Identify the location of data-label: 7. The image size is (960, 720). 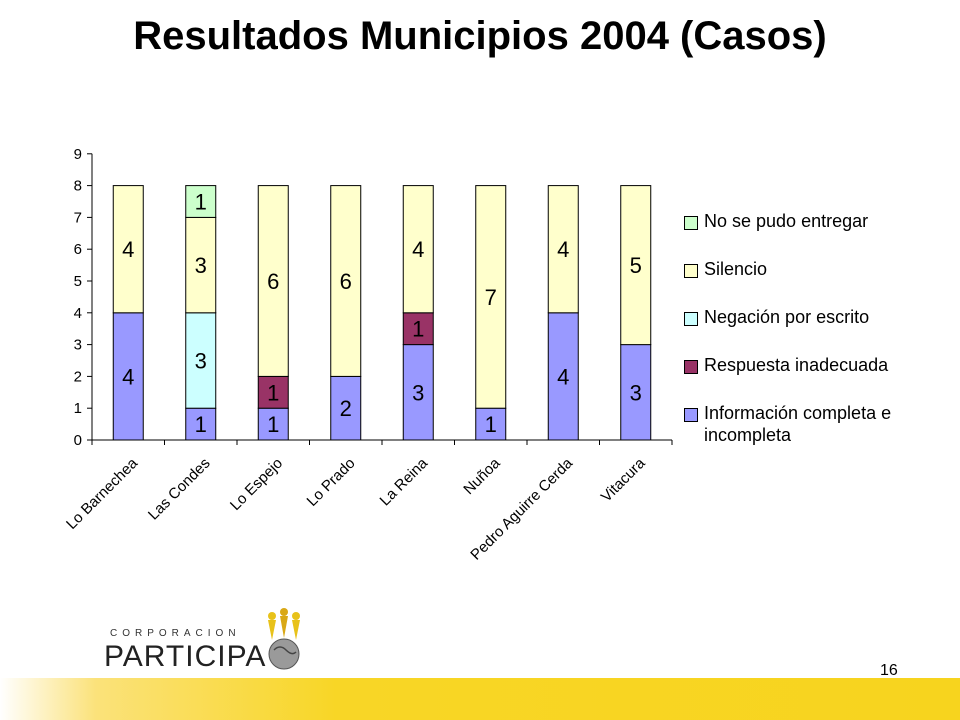
(491, 297).